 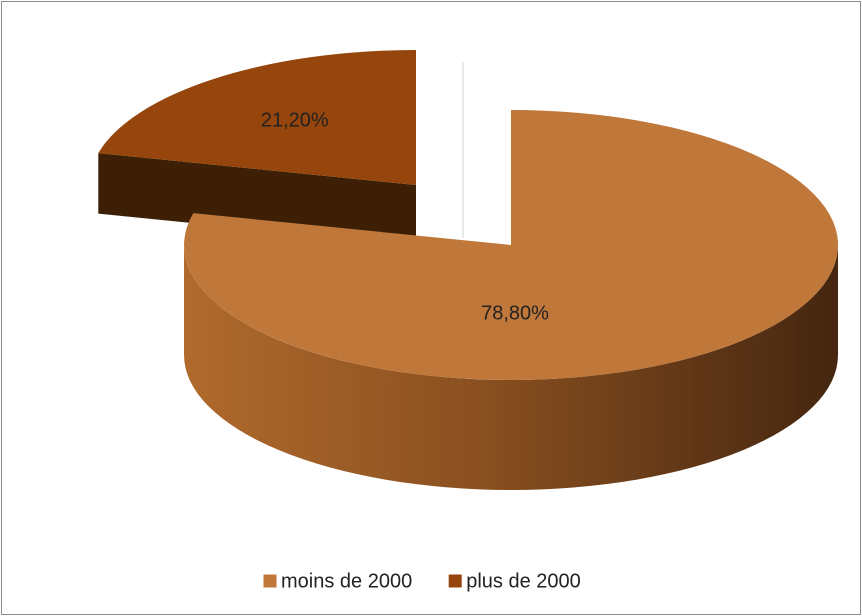 I want to click on slice-top, so click(x=257, y=117).